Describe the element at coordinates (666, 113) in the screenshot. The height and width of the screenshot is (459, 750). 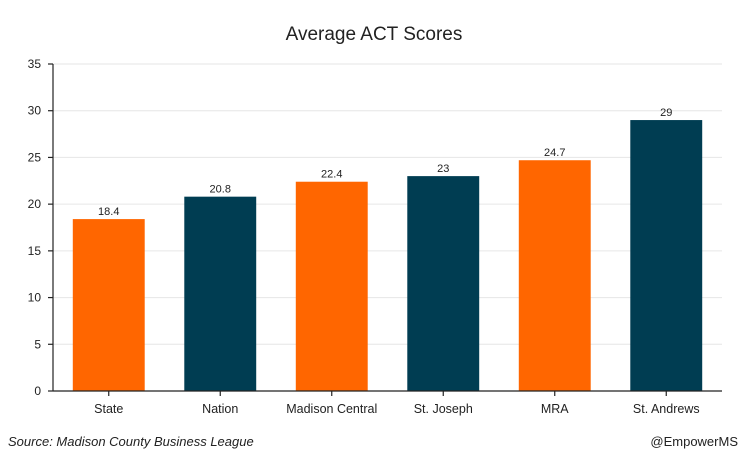
I see `bar-value-label: 29` at that location.